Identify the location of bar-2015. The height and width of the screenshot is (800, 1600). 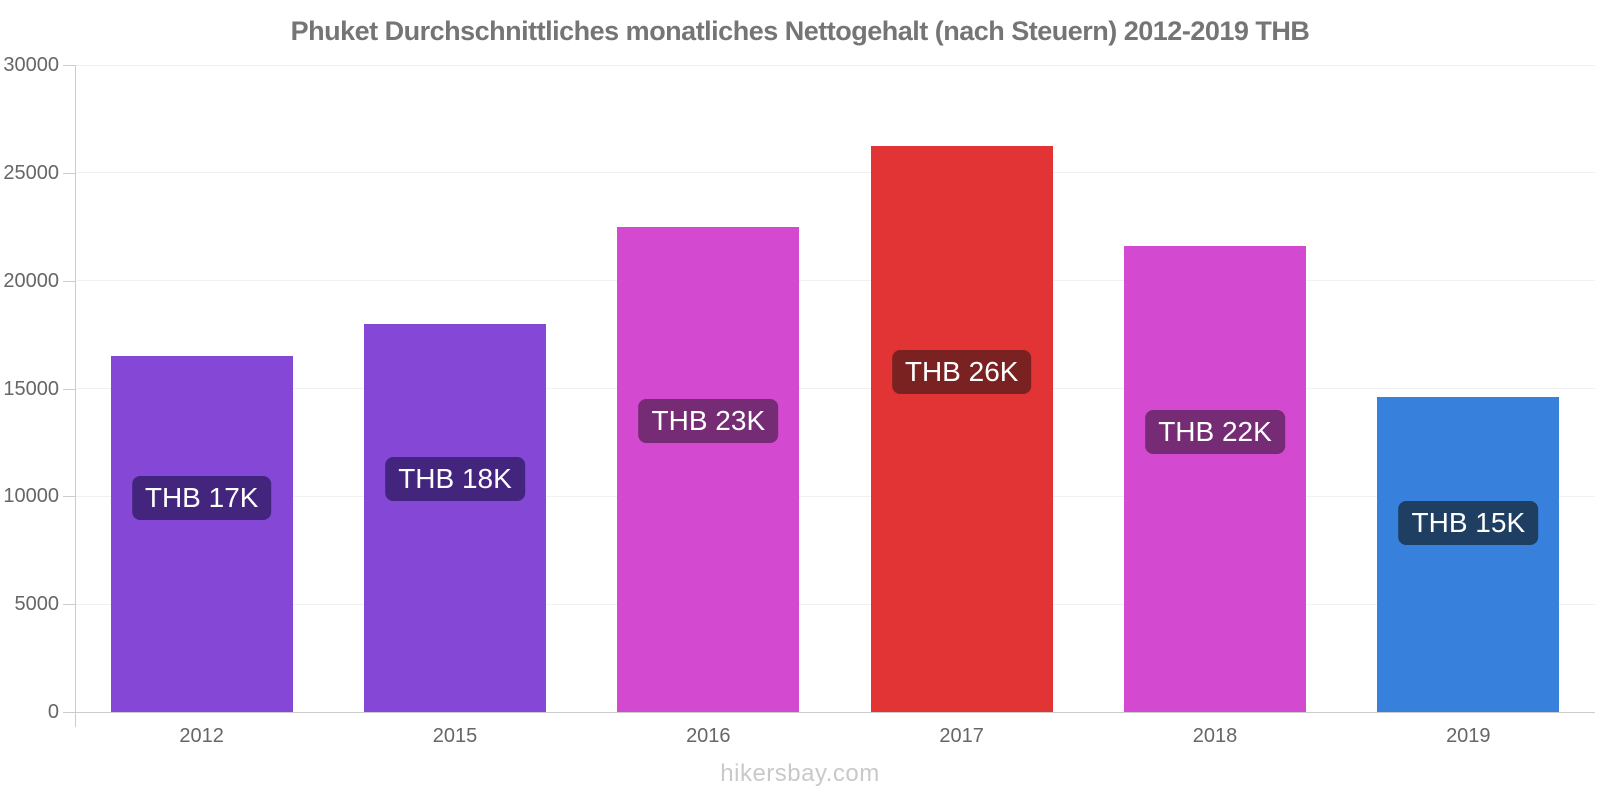
(455, 517).